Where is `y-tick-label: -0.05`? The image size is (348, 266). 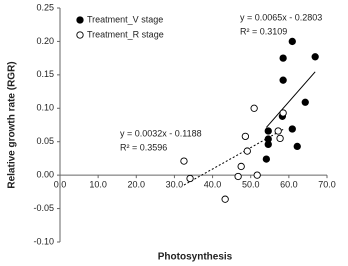
y-tick-label: -0.05 is located at coordinates (43, 208).